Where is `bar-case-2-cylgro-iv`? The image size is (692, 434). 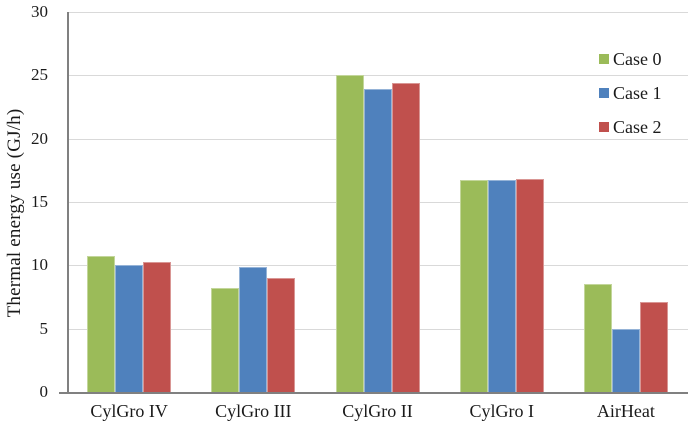 bar-case-2-cylgro-iv is located at coordinates (157, 326).